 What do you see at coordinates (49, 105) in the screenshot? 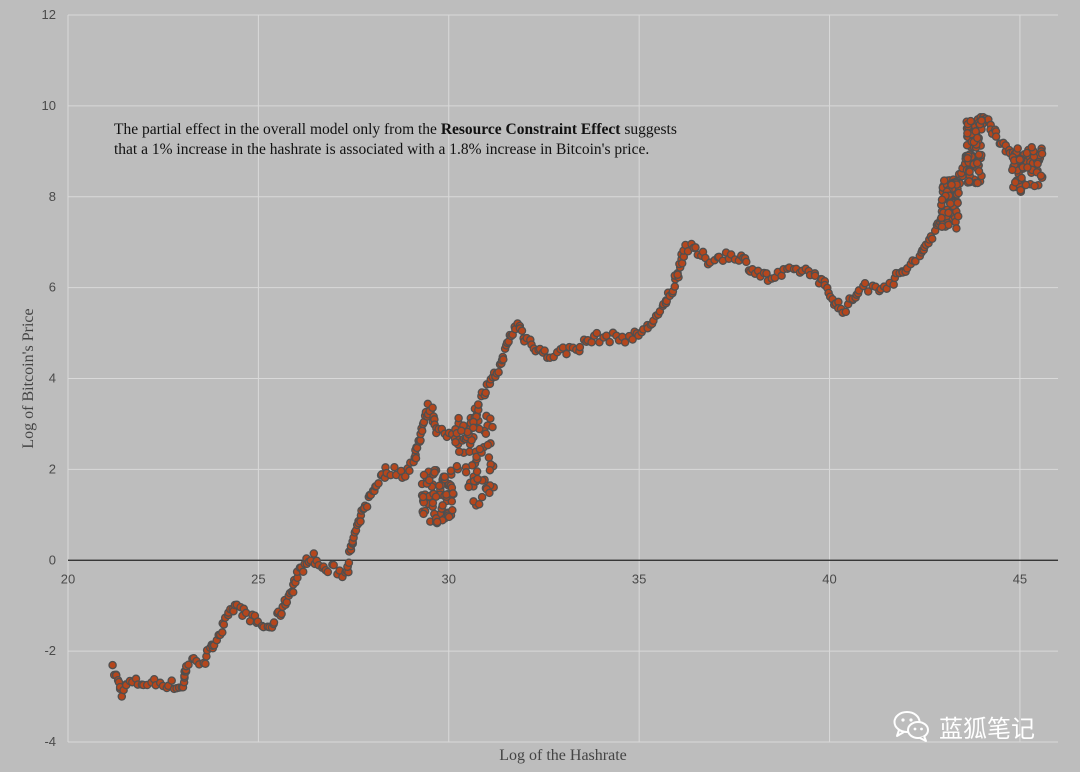
I see `y-tick-label: 10` at bounding box center [49, 105].